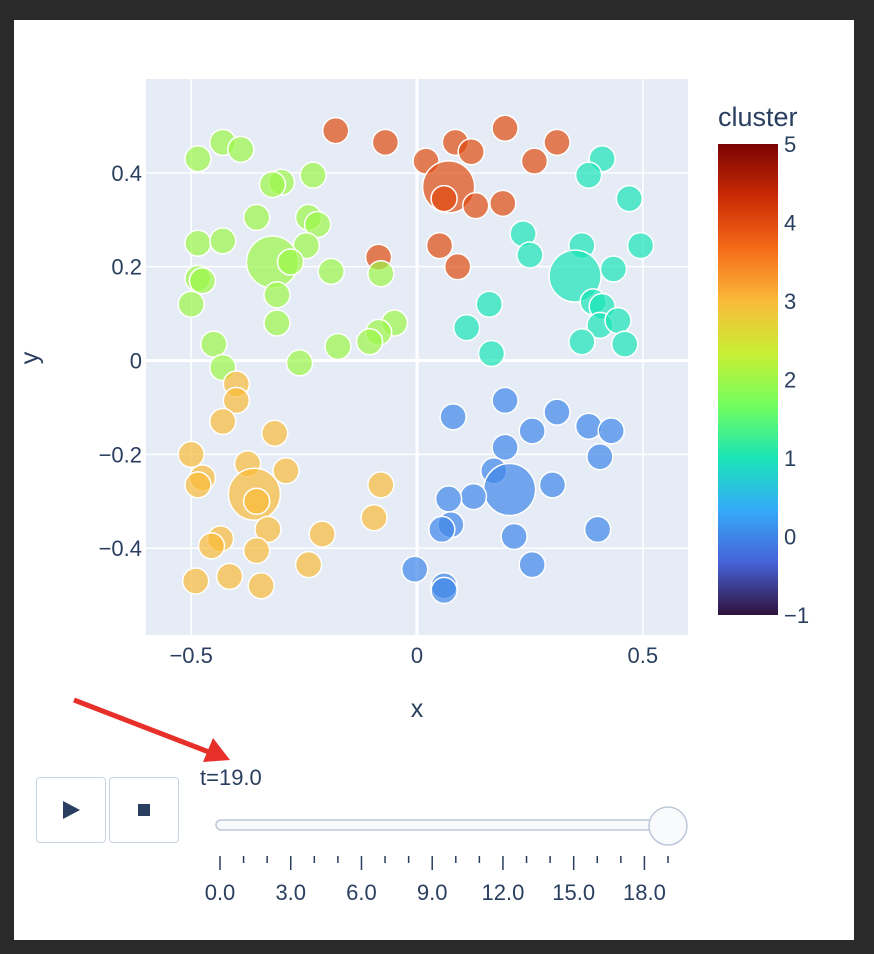 Image resolution: width=874 pixels, height=954 pixels. I want to click on slider-step-label: 9.0, so click(432, 892).